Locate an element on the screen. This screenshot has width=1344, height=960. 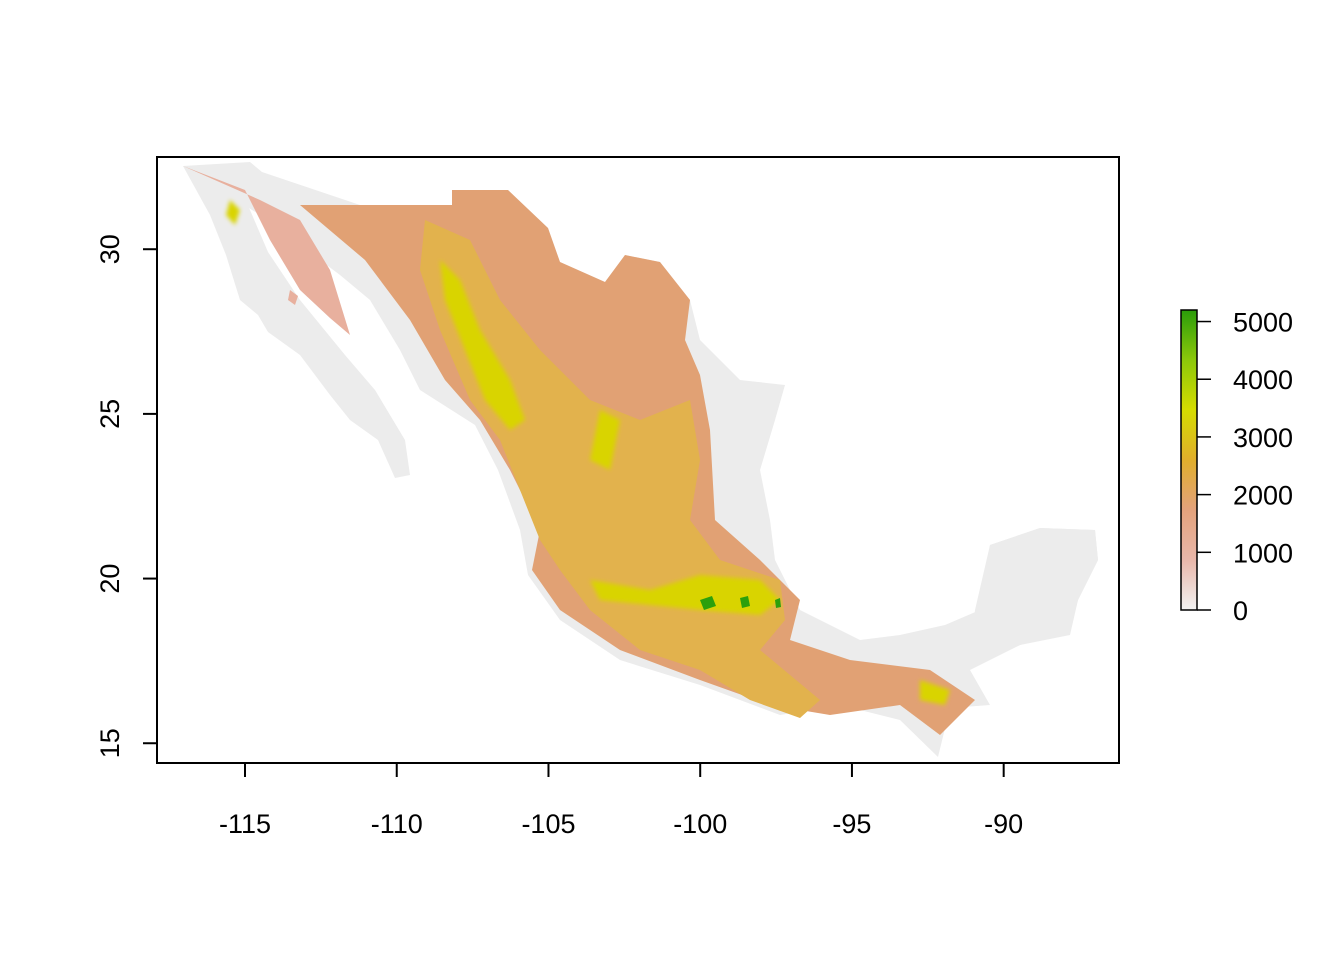
legend-tick-label: 1000 is located at coordinates (1263, 553).